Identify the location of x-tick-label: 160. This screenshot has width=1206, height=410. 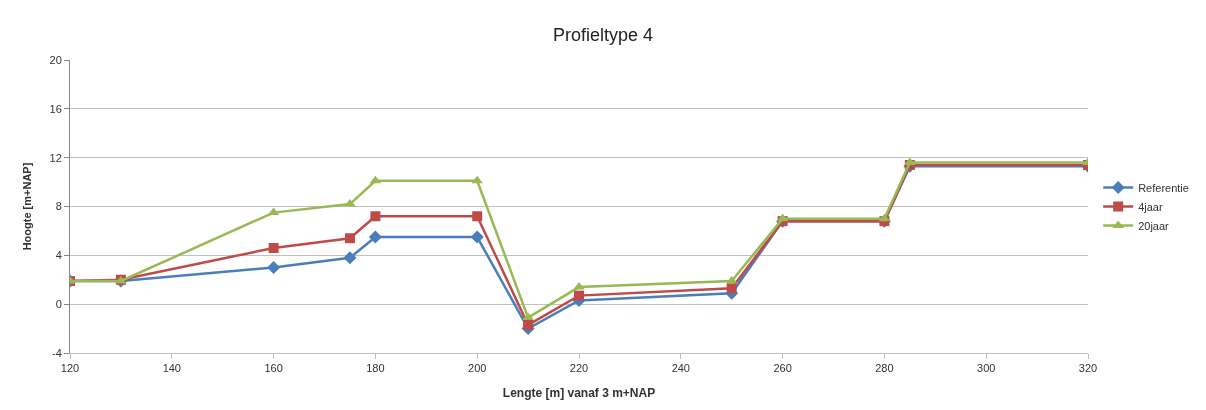
(273, 368).